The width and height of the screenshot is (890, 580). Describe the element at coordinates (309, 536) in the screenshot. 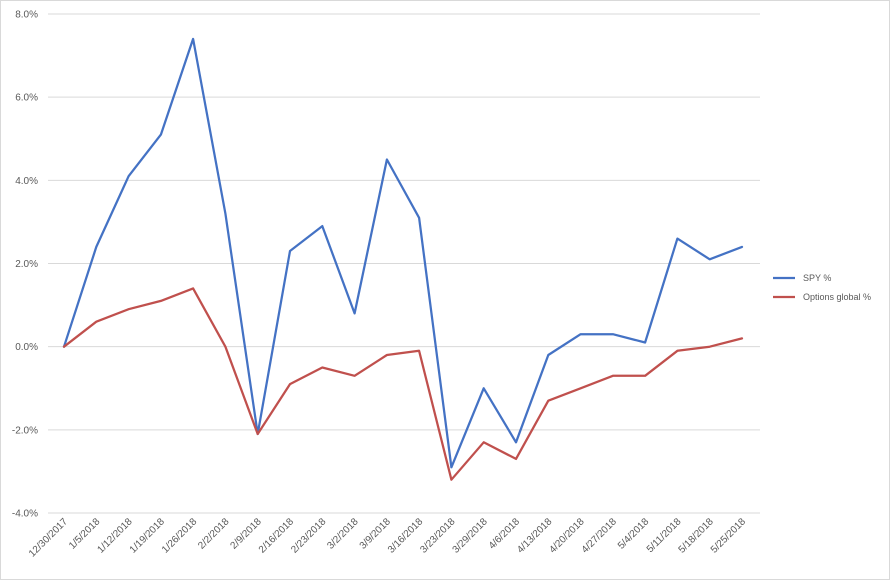

I see `x-tick-label-8: 2/23/2018` at that location.